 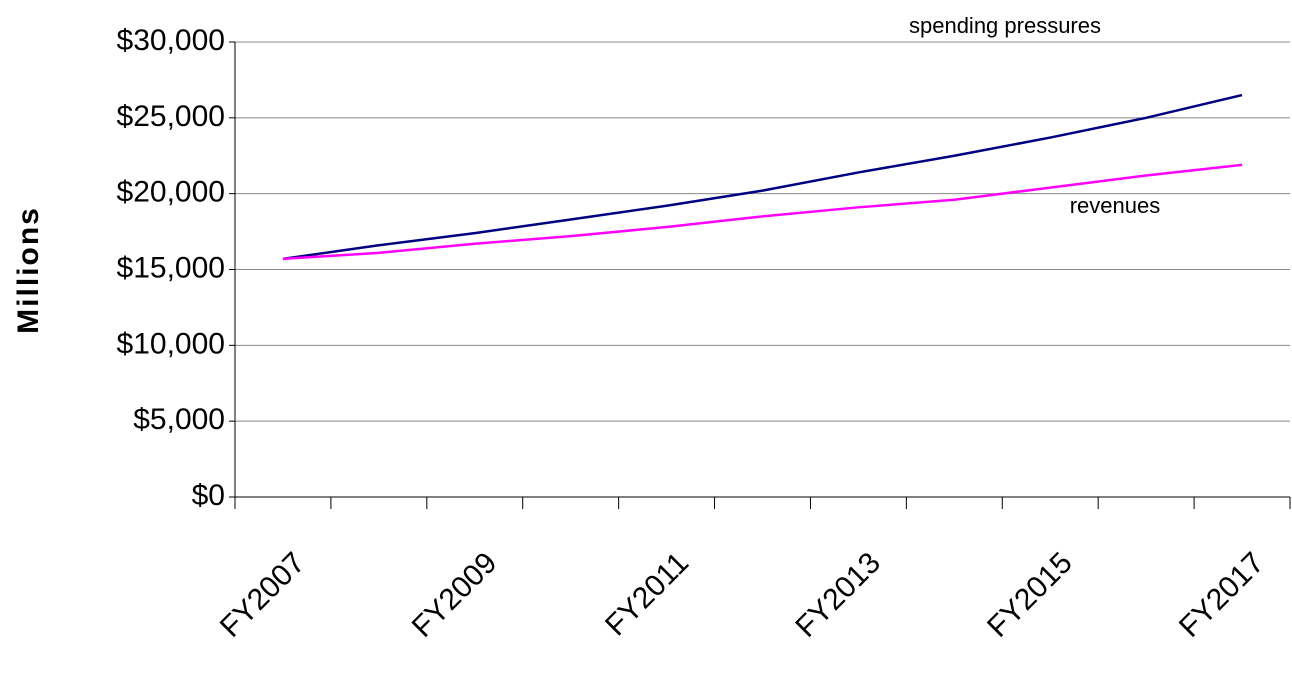 I want to click on y-tick-label: $5,000, so click(x=179, y=419).